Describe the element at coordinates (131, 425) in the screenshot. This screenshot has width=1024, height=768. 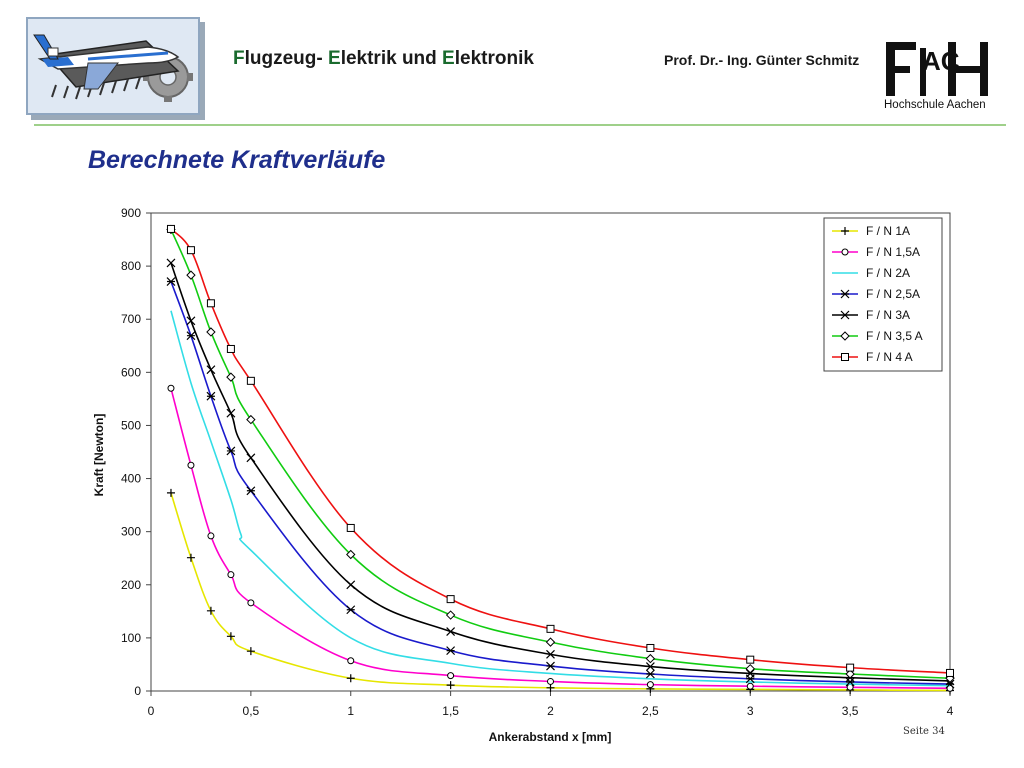
I see `y-tick-label: 500` at that location.